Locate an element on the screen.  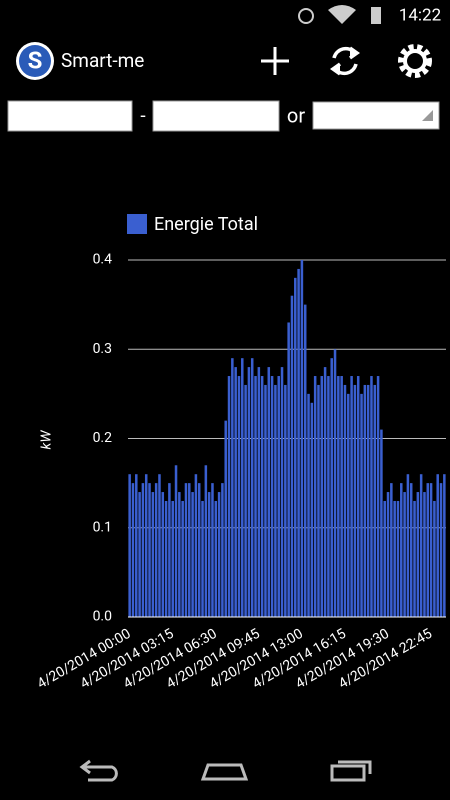
date-to-input is located at coordinates (216, 116).